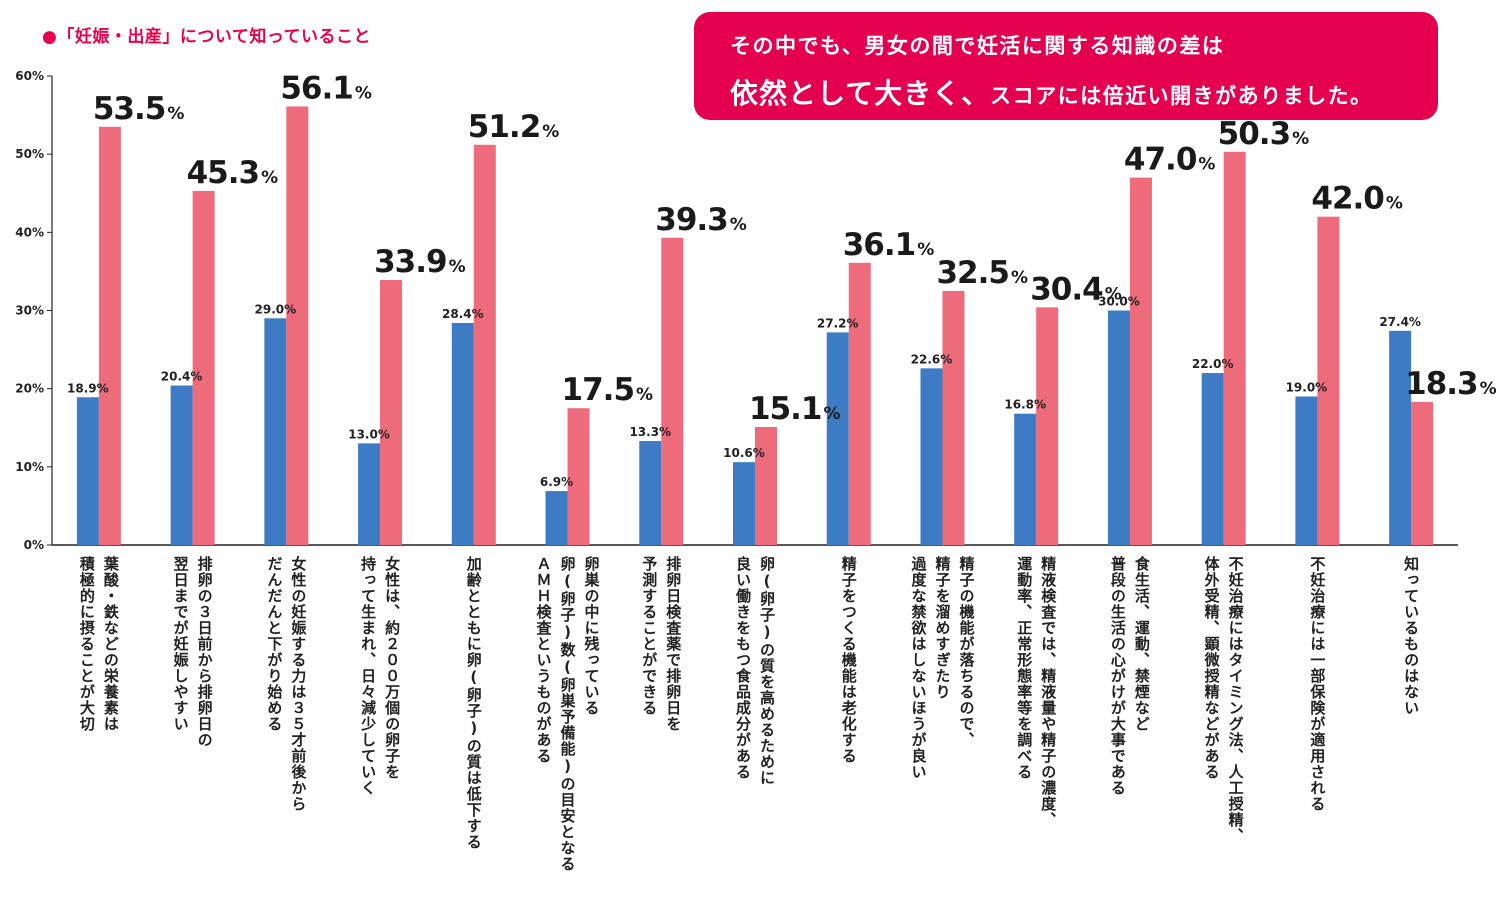 The height and width of the screenshot is (915, 1500). Describe the element at coordinates (1117, 676) in the screenshot. I see `category-label-line: 普段の生活の心がけが大事である` at that location.